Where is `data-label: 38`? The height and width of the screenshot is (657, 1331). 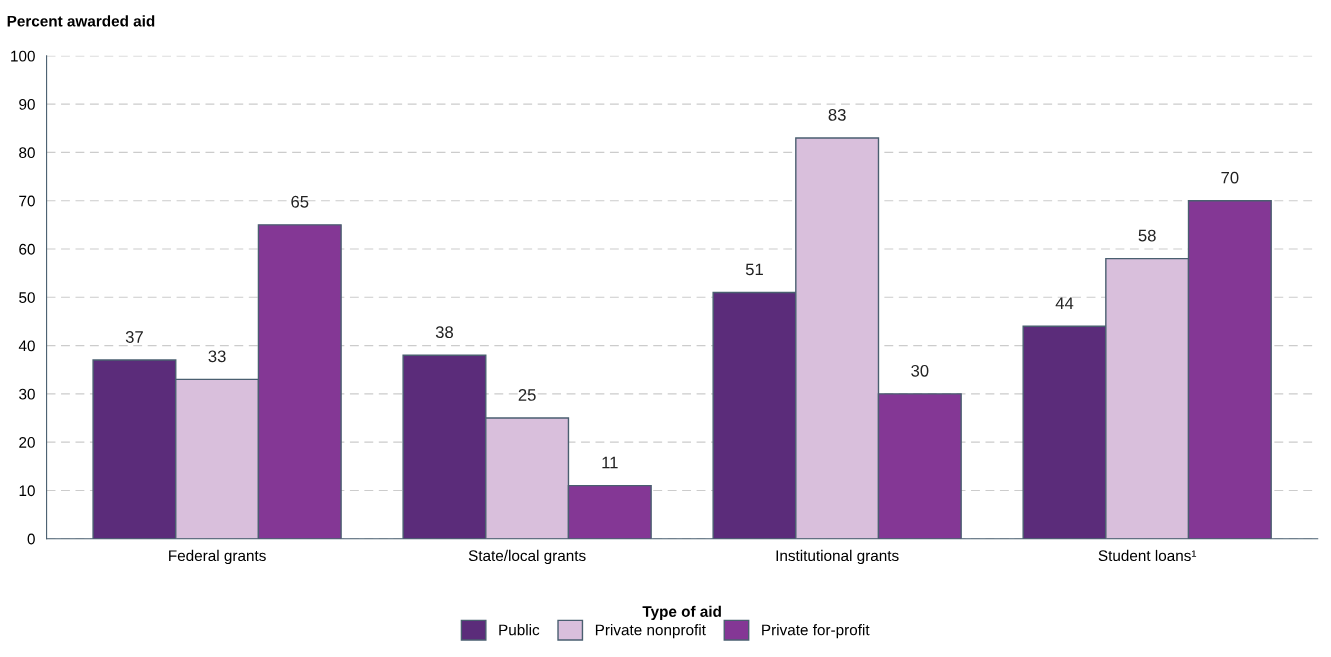 data-label: 38 is located at coordinates (444, 332).